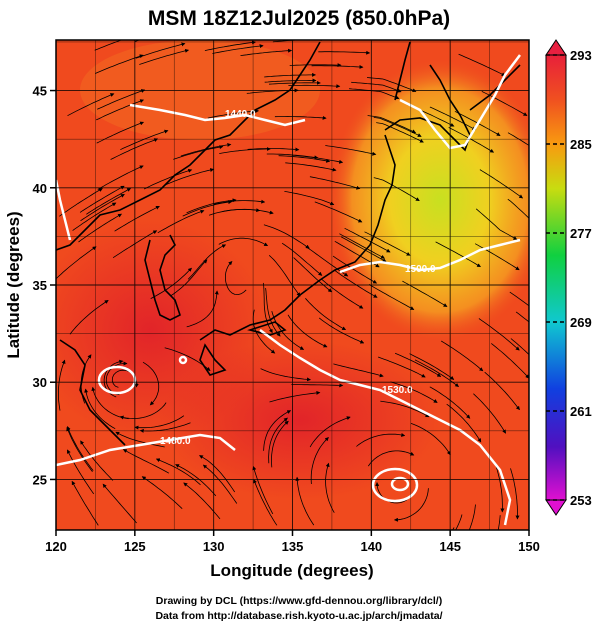 This screenshot has height=625, width=599. What do you see at coordinates (556, 277) in the screenshot?
I see `colorbar-scale` at bounding box center [556, 277].